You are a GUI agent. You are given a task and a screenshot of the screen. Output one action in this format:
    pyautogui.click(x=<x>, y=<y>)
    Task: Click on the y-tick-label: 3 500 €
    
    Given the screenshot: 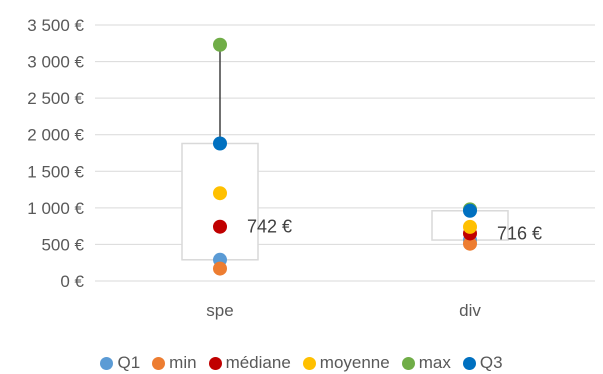 What is the action you would take?
    pyautogui.click(x=55, y=25)
    